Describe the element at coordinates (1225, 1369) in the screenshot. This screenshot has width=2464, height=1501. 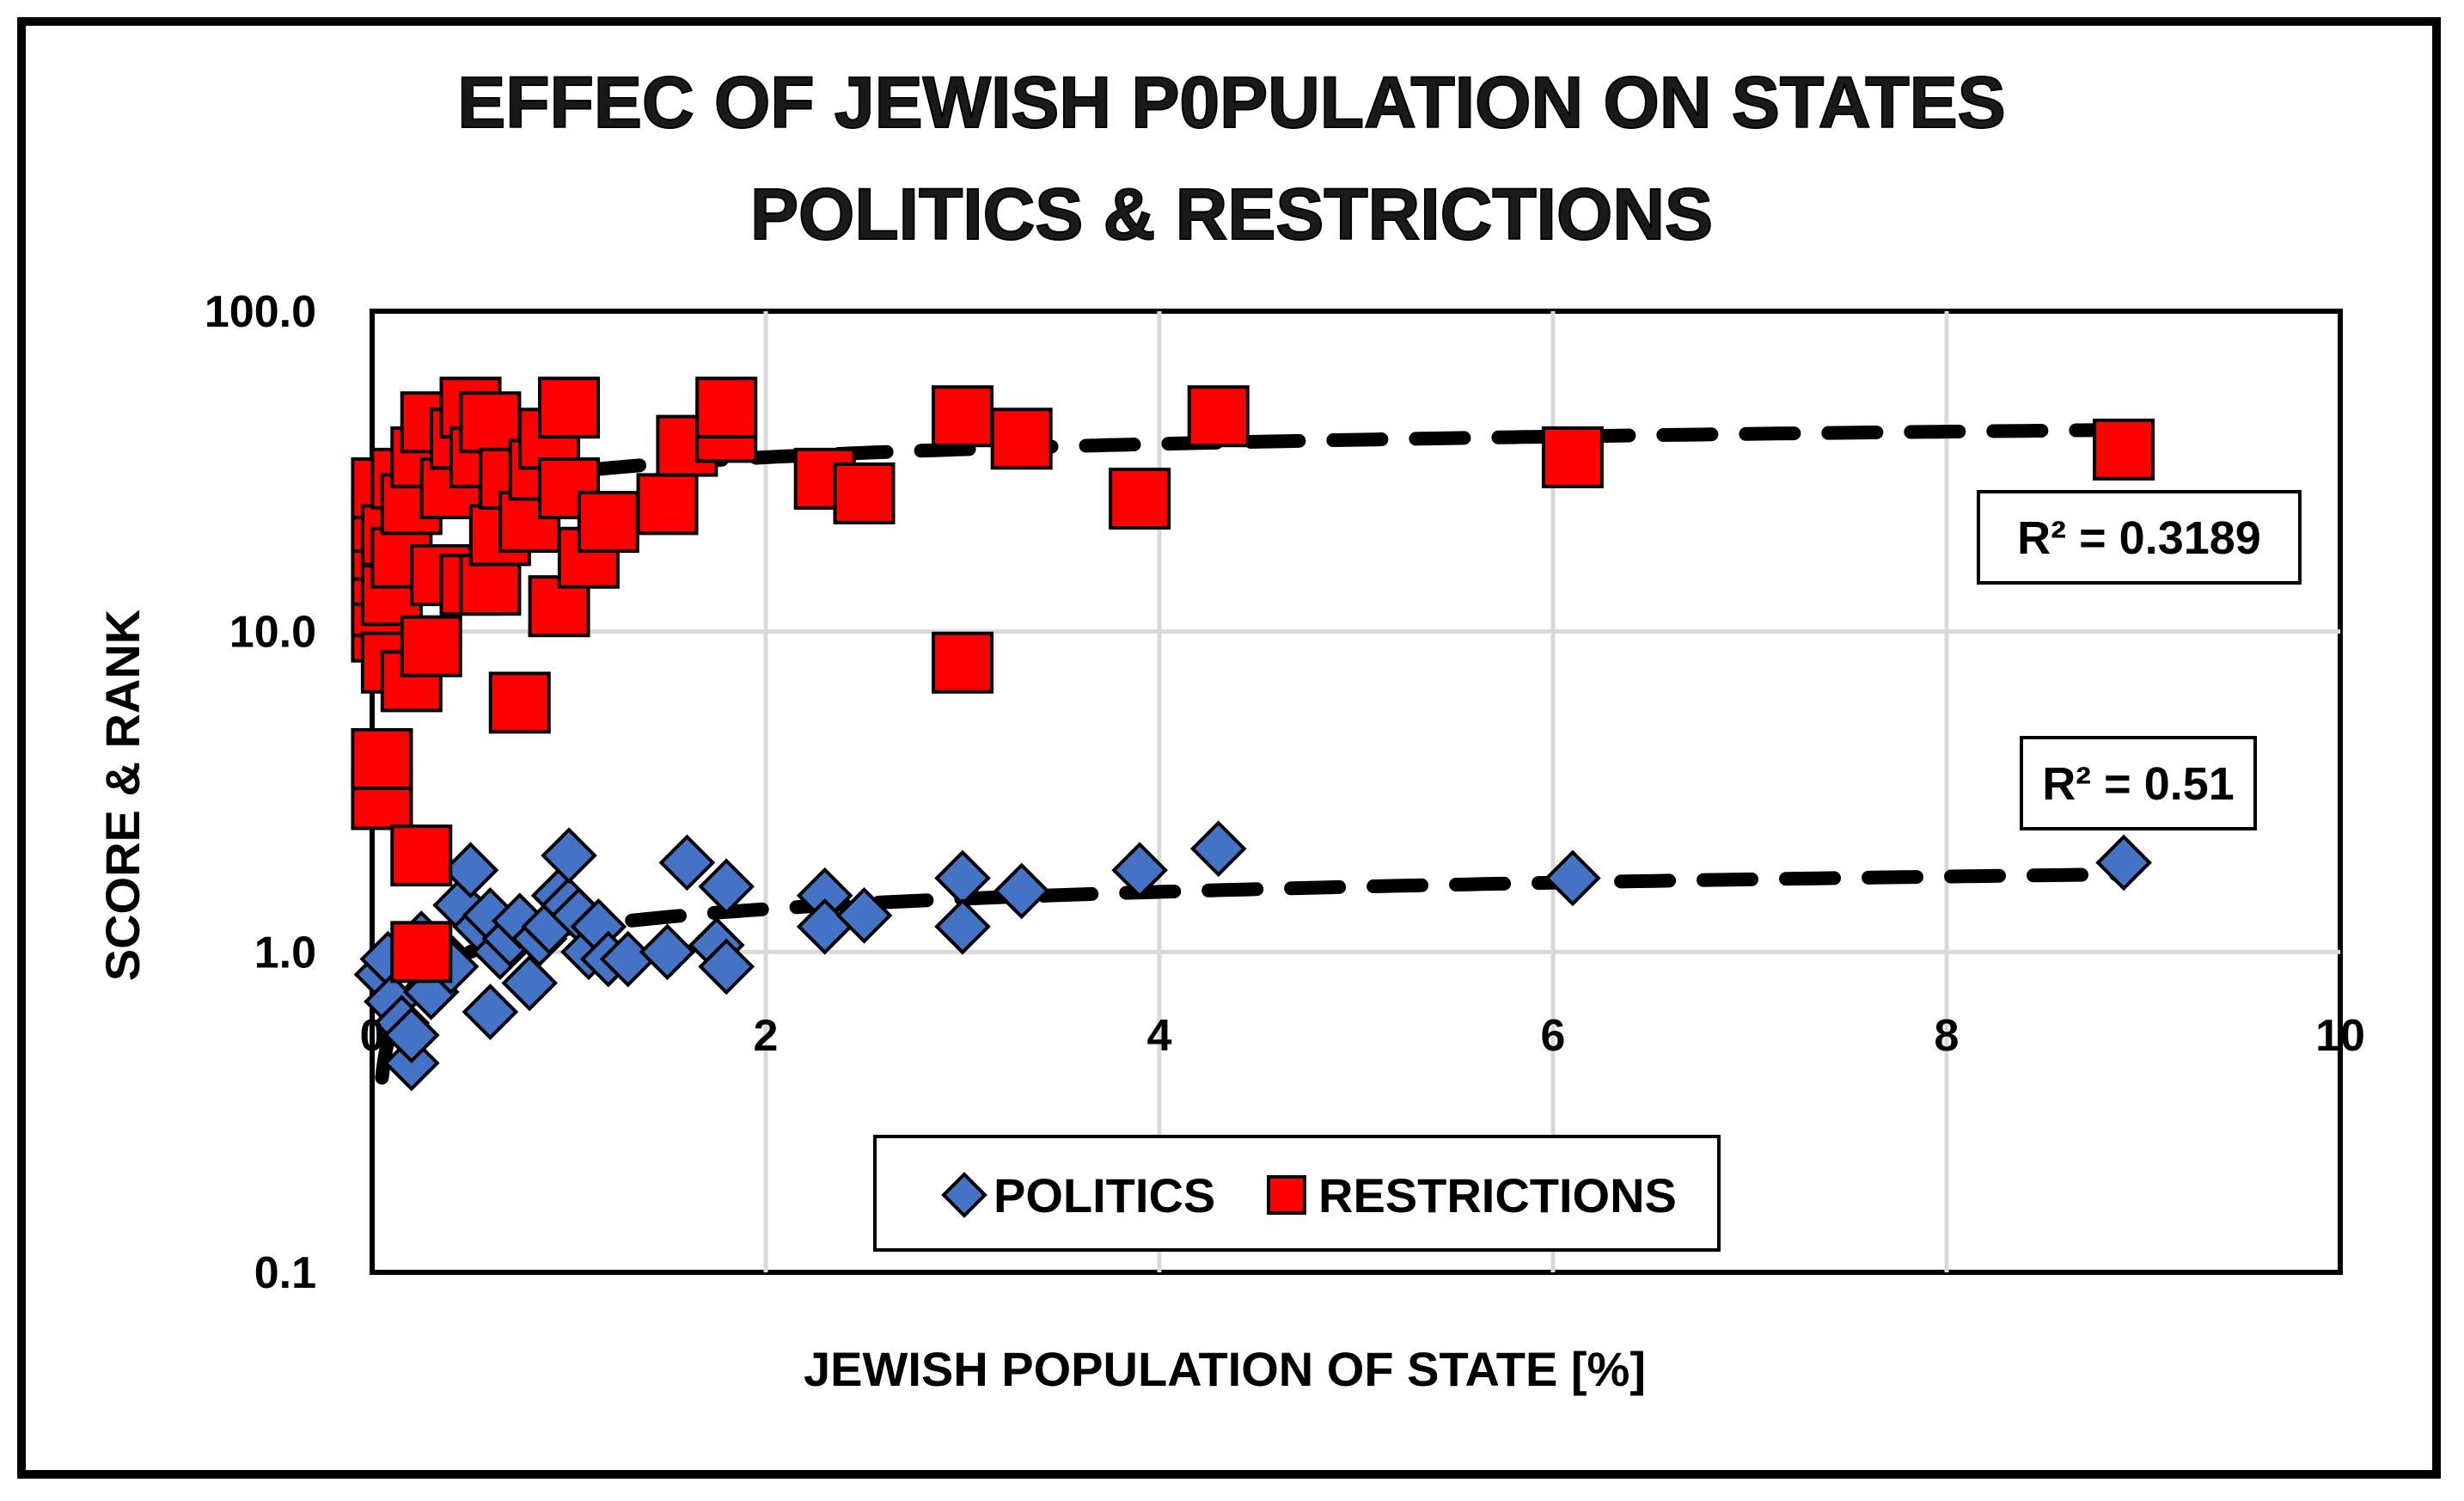
I see `x-axis-label: JEWISH POPULATION OF STATE [%]` at that location.